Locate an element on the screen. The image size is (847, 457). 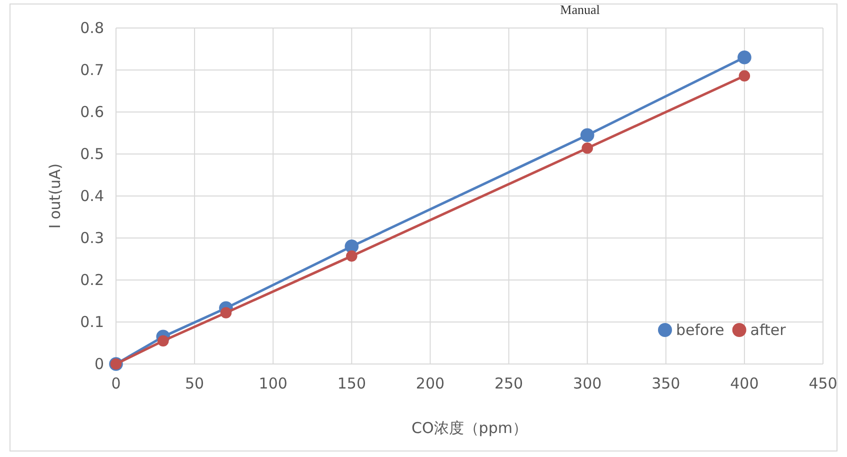
y-tick-label: 0.2 is located at coordinates (92, 279).